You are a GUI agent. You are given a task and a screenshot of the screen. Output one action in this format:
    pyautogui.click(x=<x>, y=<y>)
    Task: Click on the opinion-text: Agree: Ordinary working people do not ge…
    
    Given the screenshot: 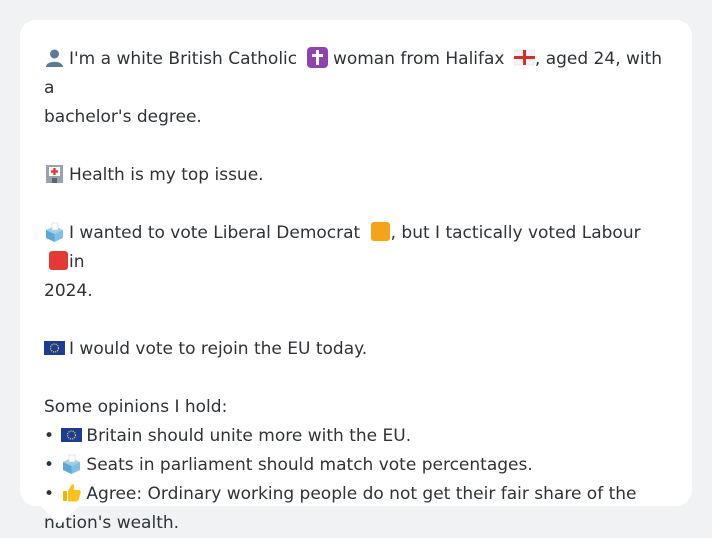 What is the action you would take?
    pyautogui.click(x=361, y=494)
    